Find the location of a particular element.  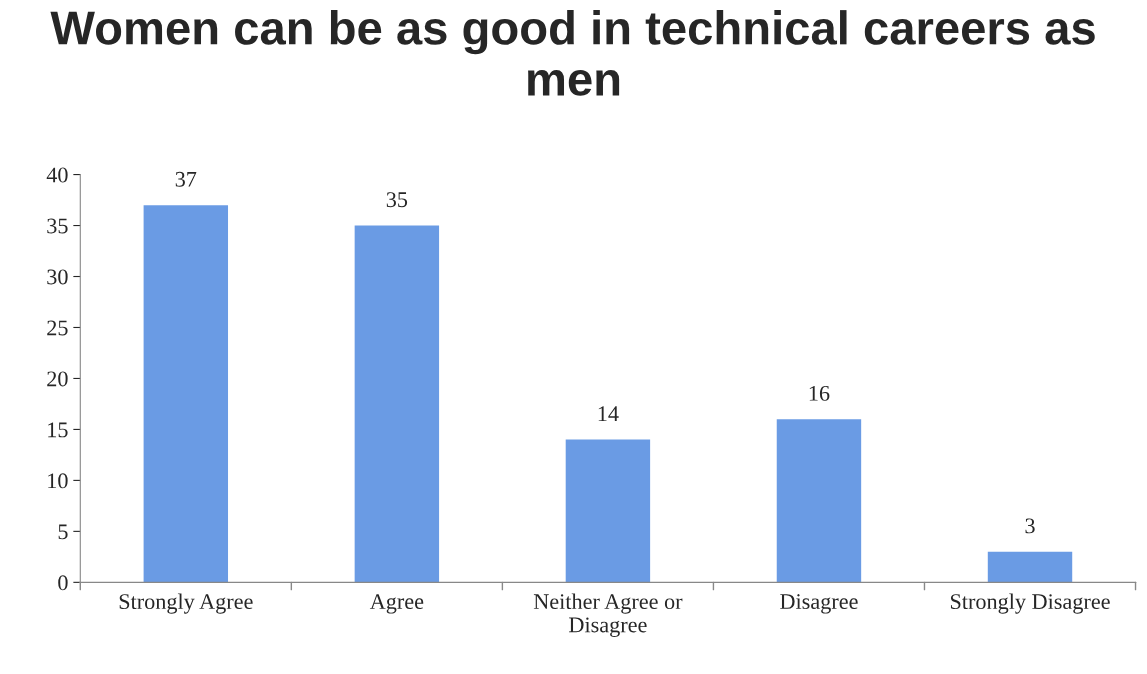

data-label: 35 is located at coordinates (397, 200).